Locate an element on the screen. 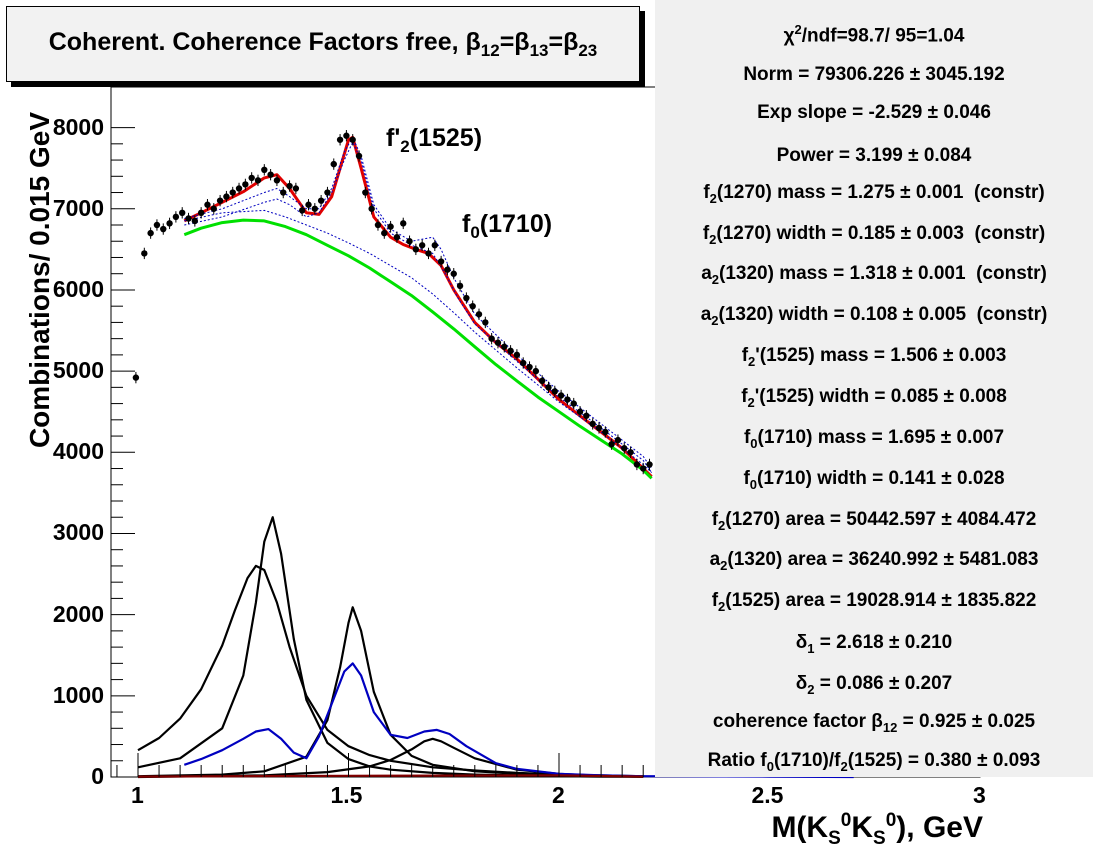 The width and height of the screenshot is (1093, 863). title-main: Coherent. Coherence Factors free, is located at coordinates (257, 41).